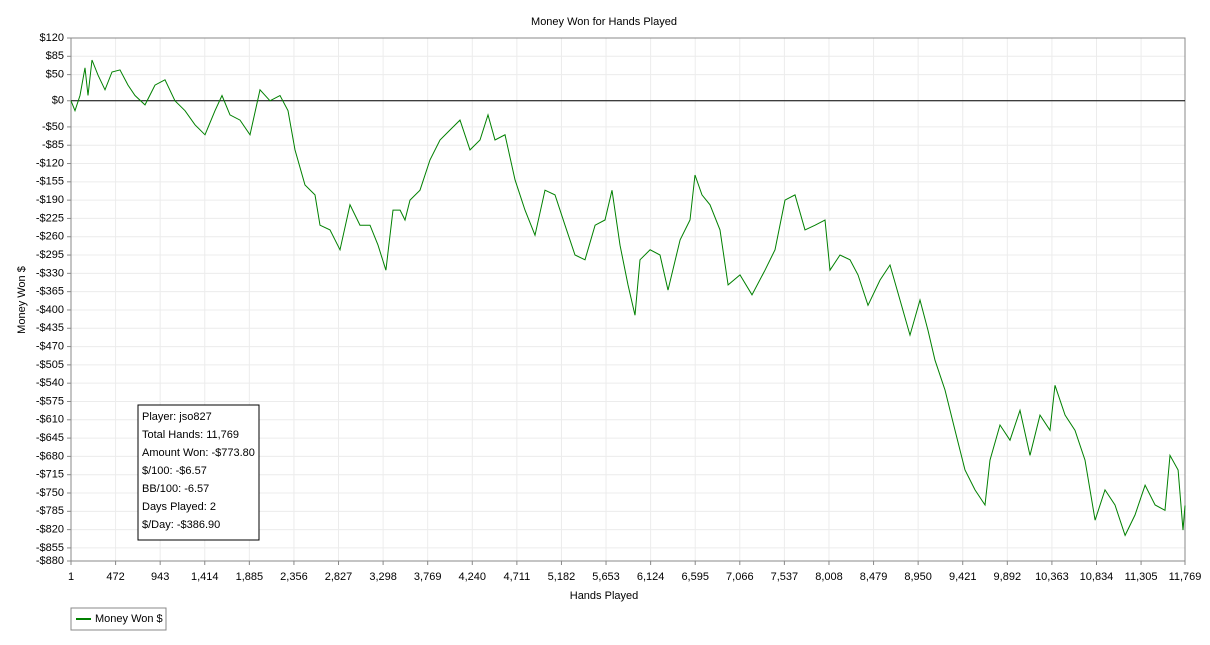  I want to click on y-tick-label: -$400, so click(50, 310).